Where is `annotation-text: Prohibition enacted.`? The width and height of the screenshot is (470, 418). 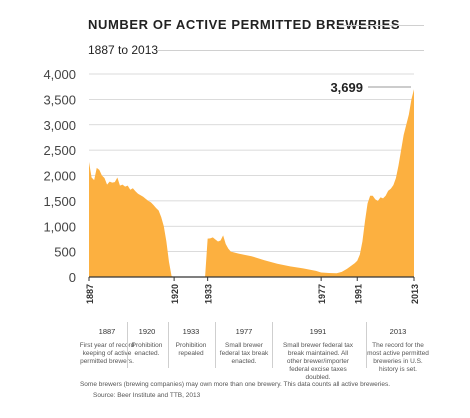 annotation-text: Prohibition enacted. is located at coordinates (147, 349).